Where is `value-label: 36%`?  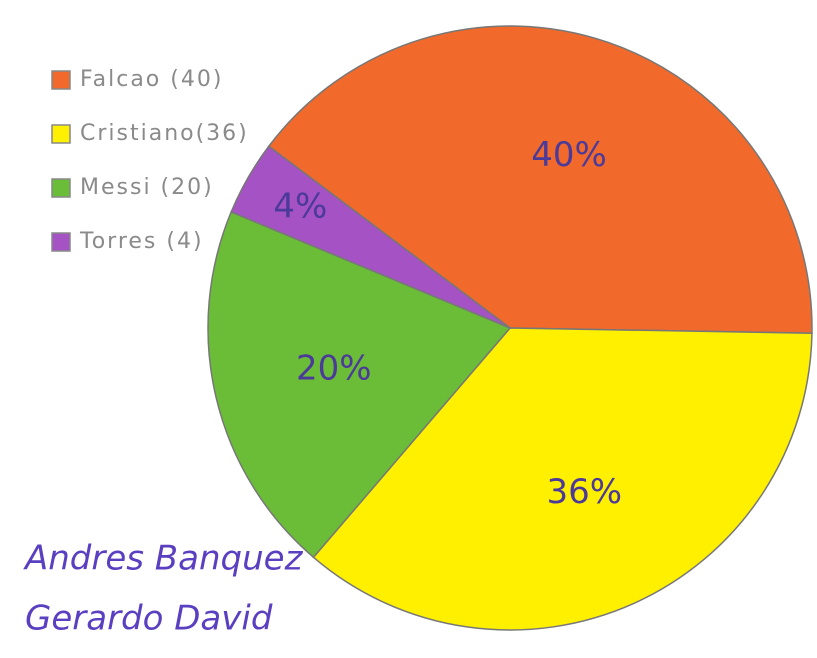 value-label: 36% is located at coordinates (584, 492).